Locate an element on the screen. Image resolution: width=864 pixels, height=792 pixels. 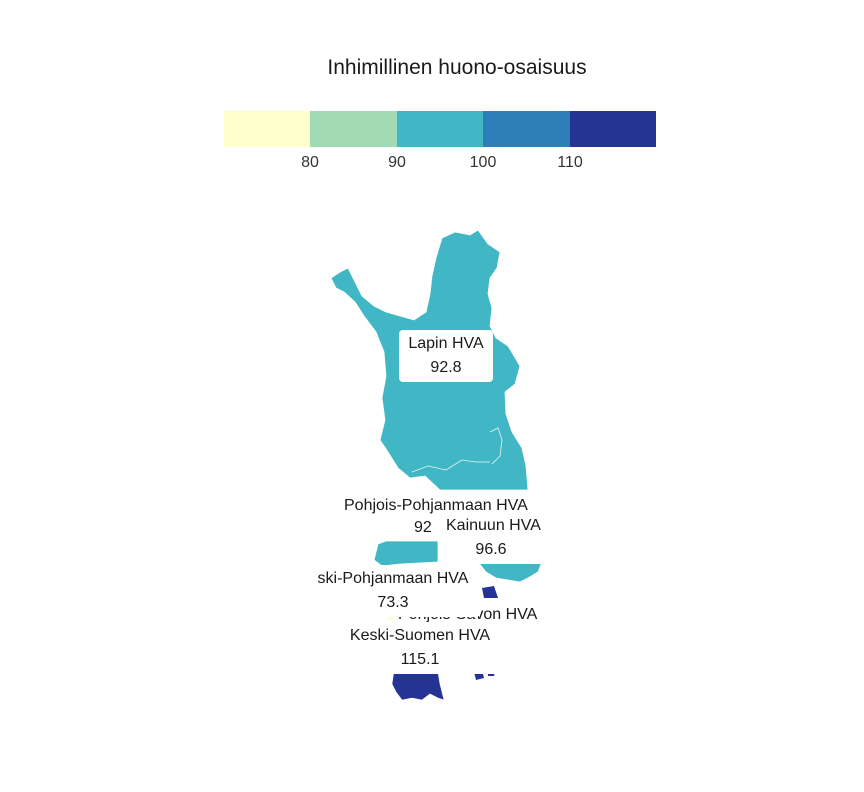
scale-tick-110: 110 is located at coordinates (570, 162).